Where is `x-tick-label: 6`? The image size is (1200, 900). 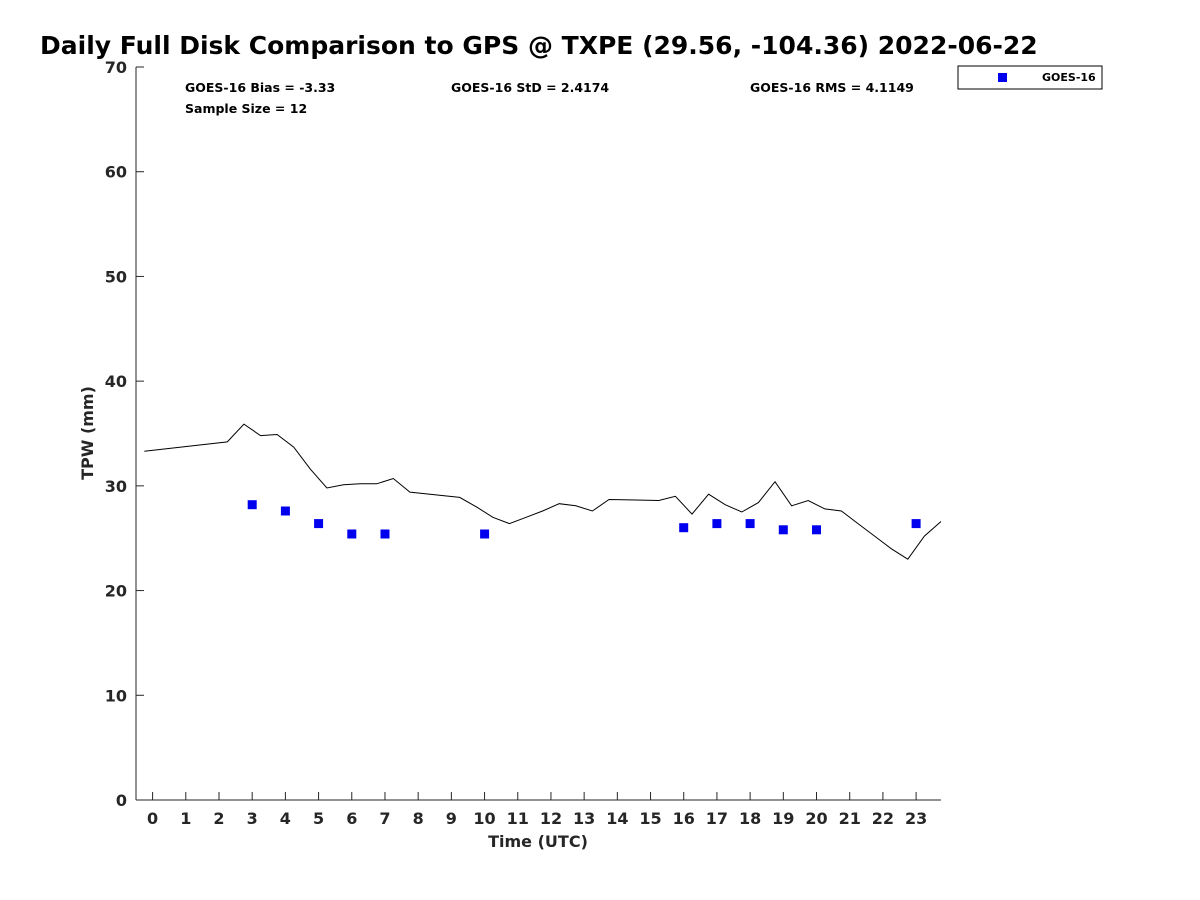 x-tick-label: 6 is located at coordinates (351, 818).